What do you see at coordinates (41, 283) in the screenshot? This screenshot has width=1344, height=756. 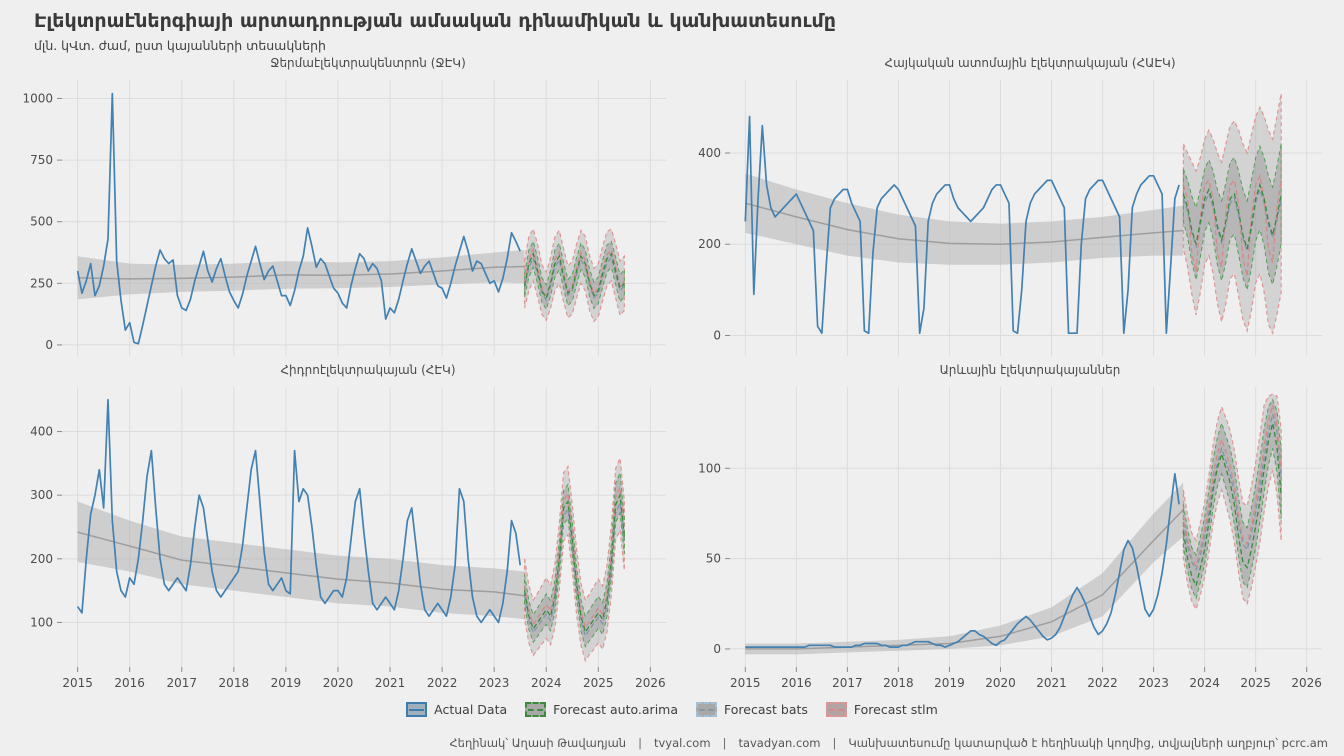 I see `svg-text: 250` at bounding box center [41, 283].